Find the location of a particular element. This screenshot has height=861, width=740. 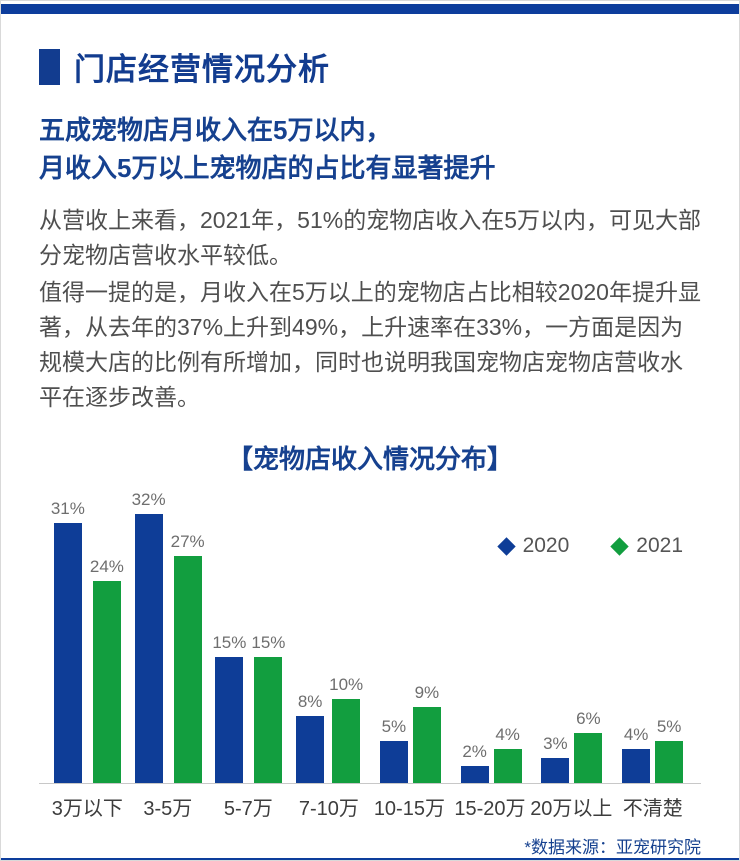

bar-value-label: 9% is located at coordinates (427, 693).